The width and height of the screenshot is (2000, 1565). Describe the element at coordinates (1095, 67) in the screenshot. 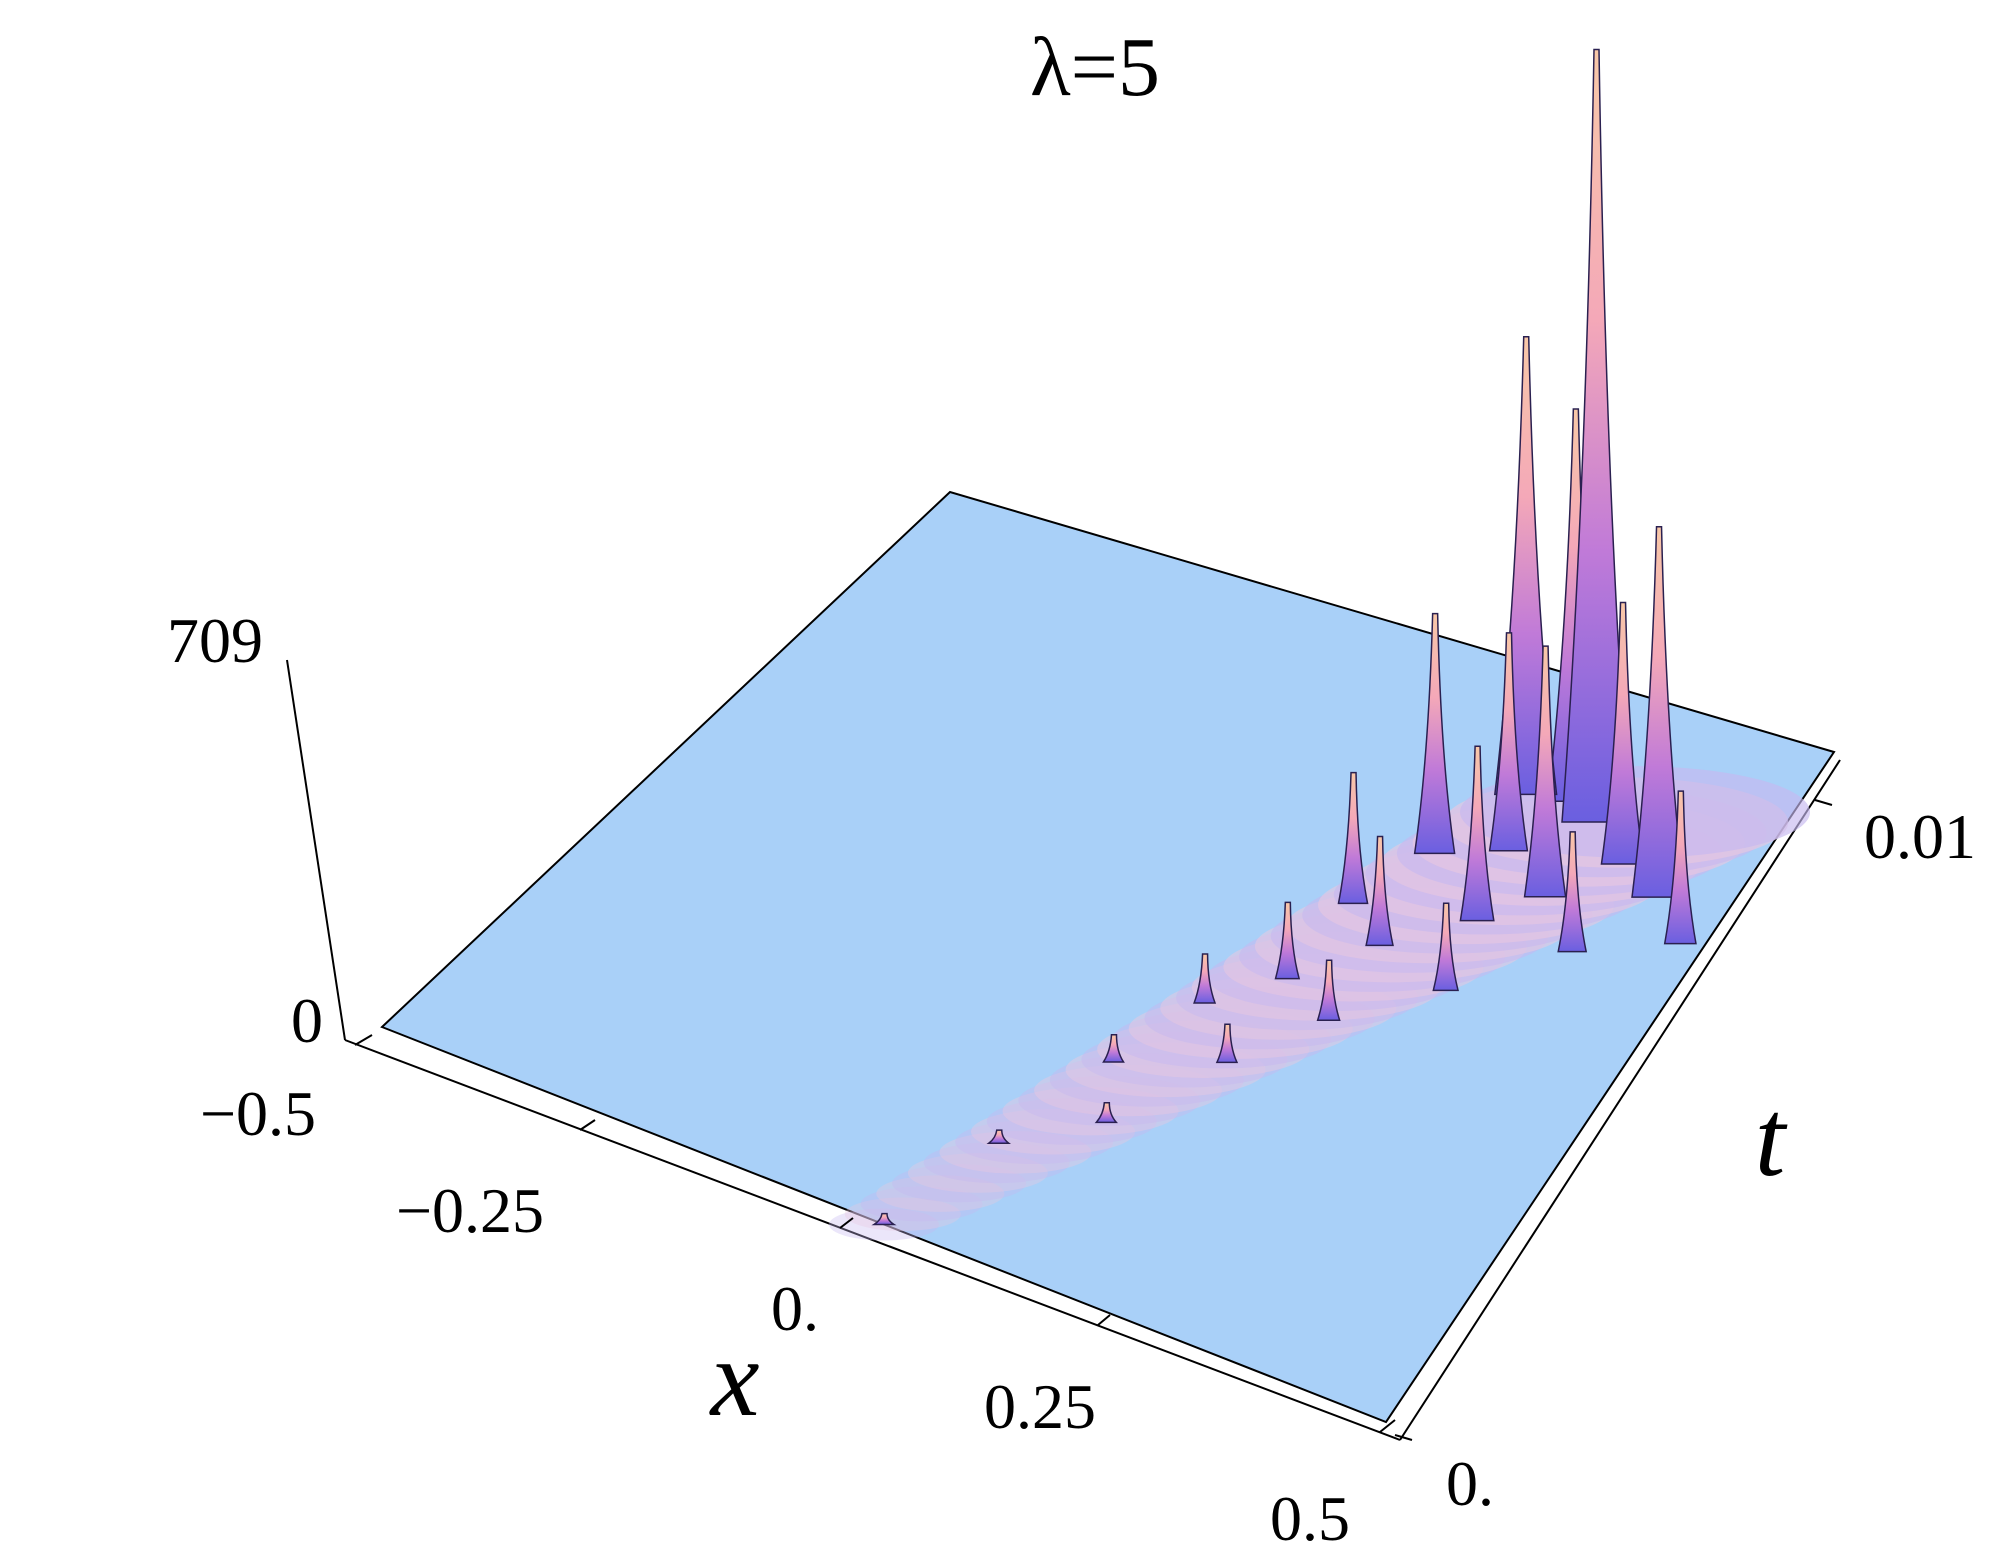

I see `chart-title: λ=5` at that location.